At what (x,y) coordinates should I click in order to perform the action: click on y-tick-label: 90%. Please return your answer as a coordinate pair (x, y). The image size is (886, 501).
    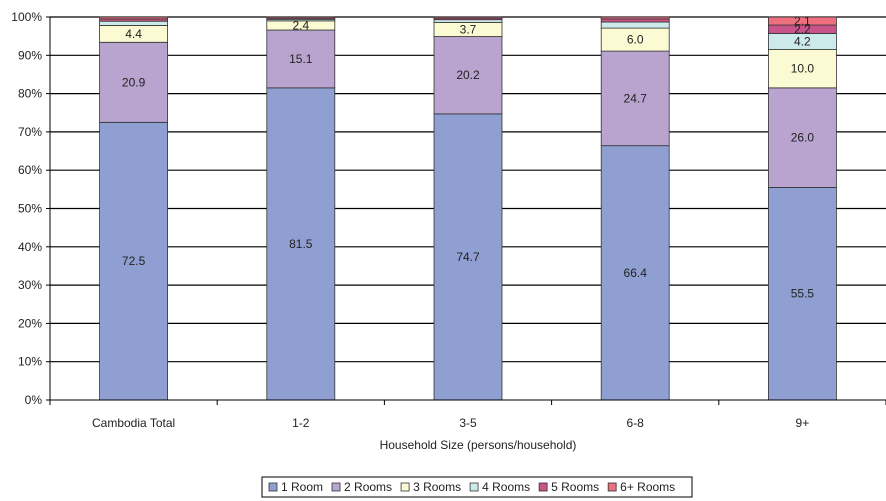
    Looking at the image, I should click on (30, 55).